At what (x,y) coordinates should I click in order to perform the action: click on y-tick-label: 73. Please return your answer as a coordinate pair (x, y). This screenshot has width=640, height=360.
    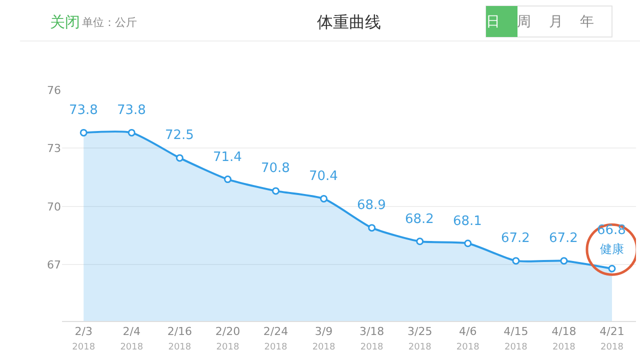
    Looking at the image, I should click on (54, 149).